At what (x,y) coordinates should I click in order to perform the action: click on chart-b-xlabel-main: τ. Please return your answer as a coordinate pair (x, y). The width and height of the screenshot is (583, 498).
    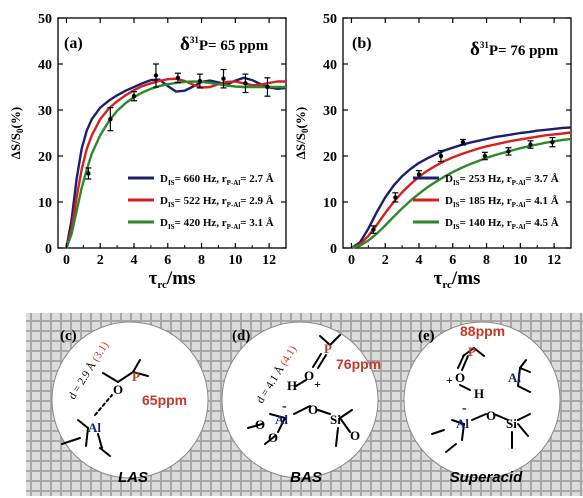
    Looking at the image, I should click on (438, 278).